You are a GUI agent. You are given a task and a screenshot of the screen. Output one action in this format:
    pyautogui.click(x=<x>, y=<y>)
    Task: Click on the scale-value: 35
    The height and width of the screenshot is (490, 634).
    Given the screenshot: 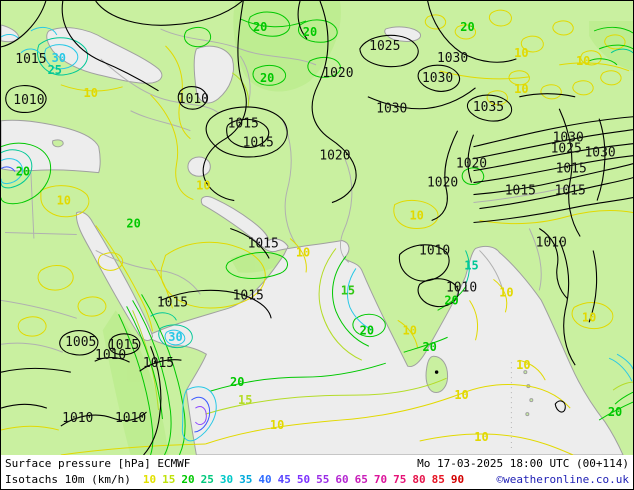 What is the action you would take?
    pyautogui.click(x=246, y=479)
    